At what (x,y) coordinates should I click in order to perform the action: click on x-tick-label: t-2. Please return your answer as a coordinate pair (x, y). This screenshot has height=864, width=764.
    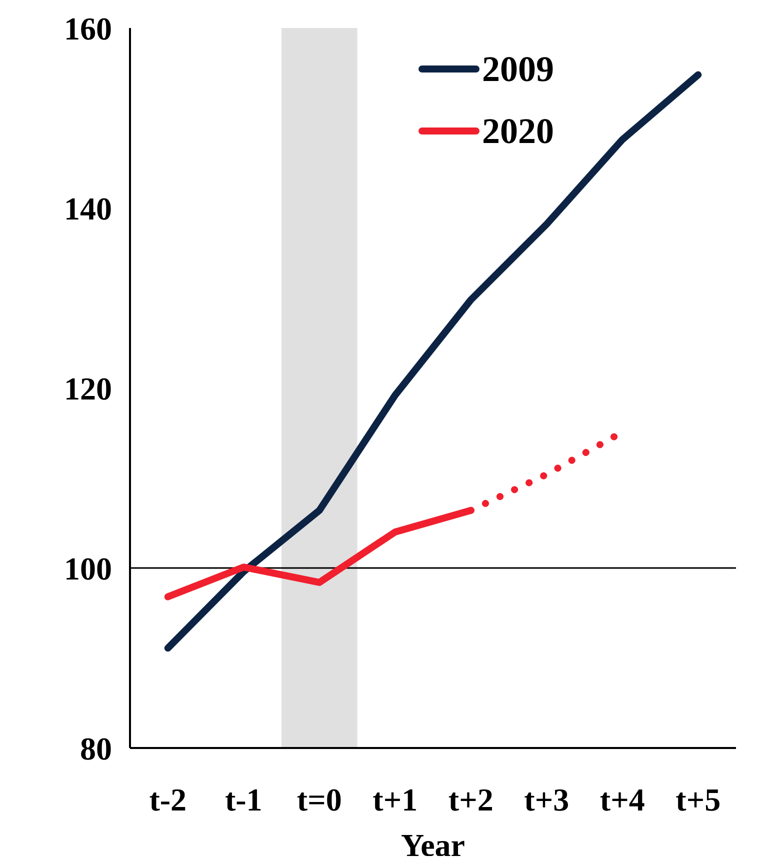
    Looking at the image, I should click on (168, 800).